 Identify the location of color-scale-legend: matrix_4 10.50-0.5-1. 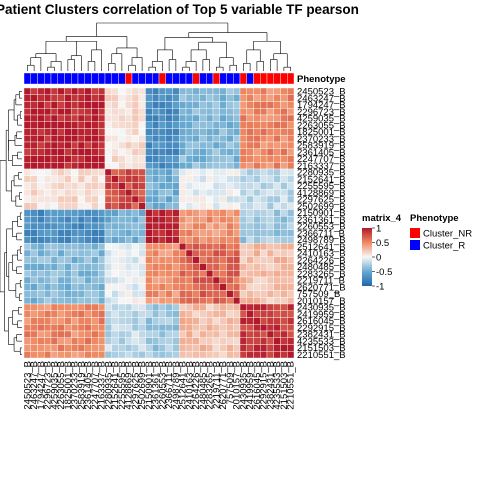
(382, 253).